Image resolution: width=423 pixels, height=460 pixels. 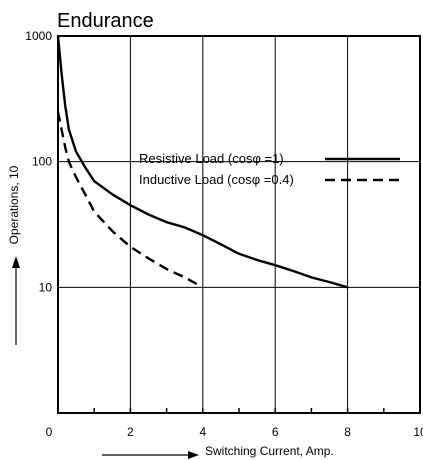 What do you see at coordinates (216, 179) in the screenshot?
I see `legend-label: Inductive Load (cosφ =0.4)` at bounding box center [216, 179].